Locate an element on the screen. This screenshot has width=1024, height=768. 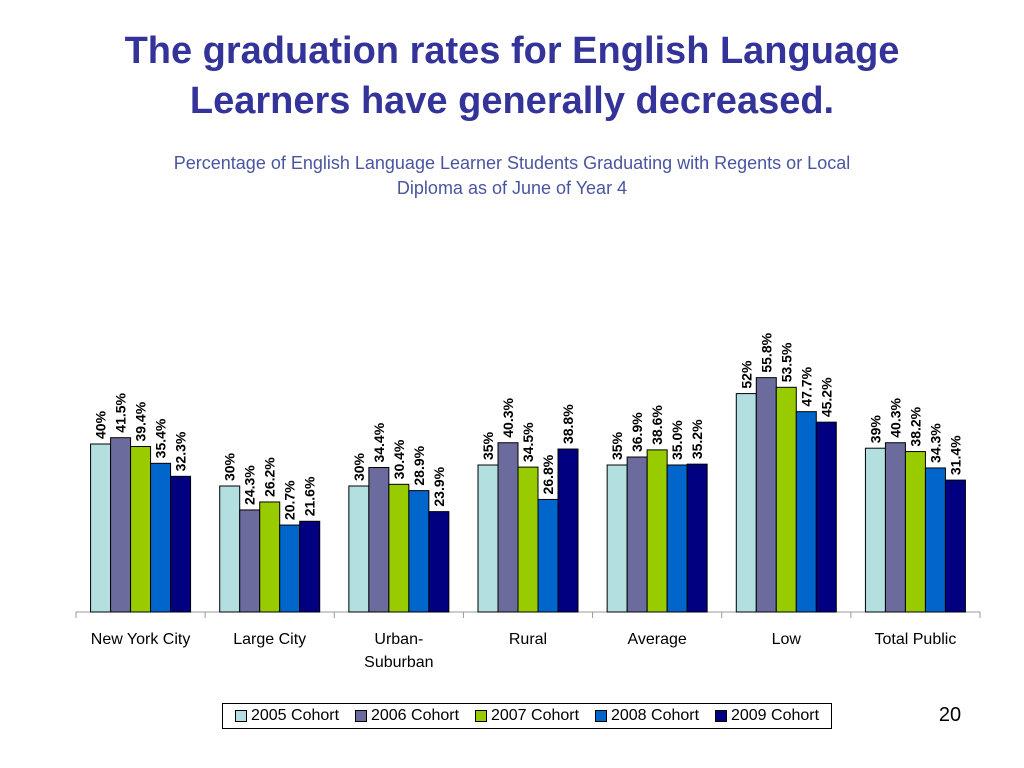
data-label: 26.8% is located at coordinates (548, 474).